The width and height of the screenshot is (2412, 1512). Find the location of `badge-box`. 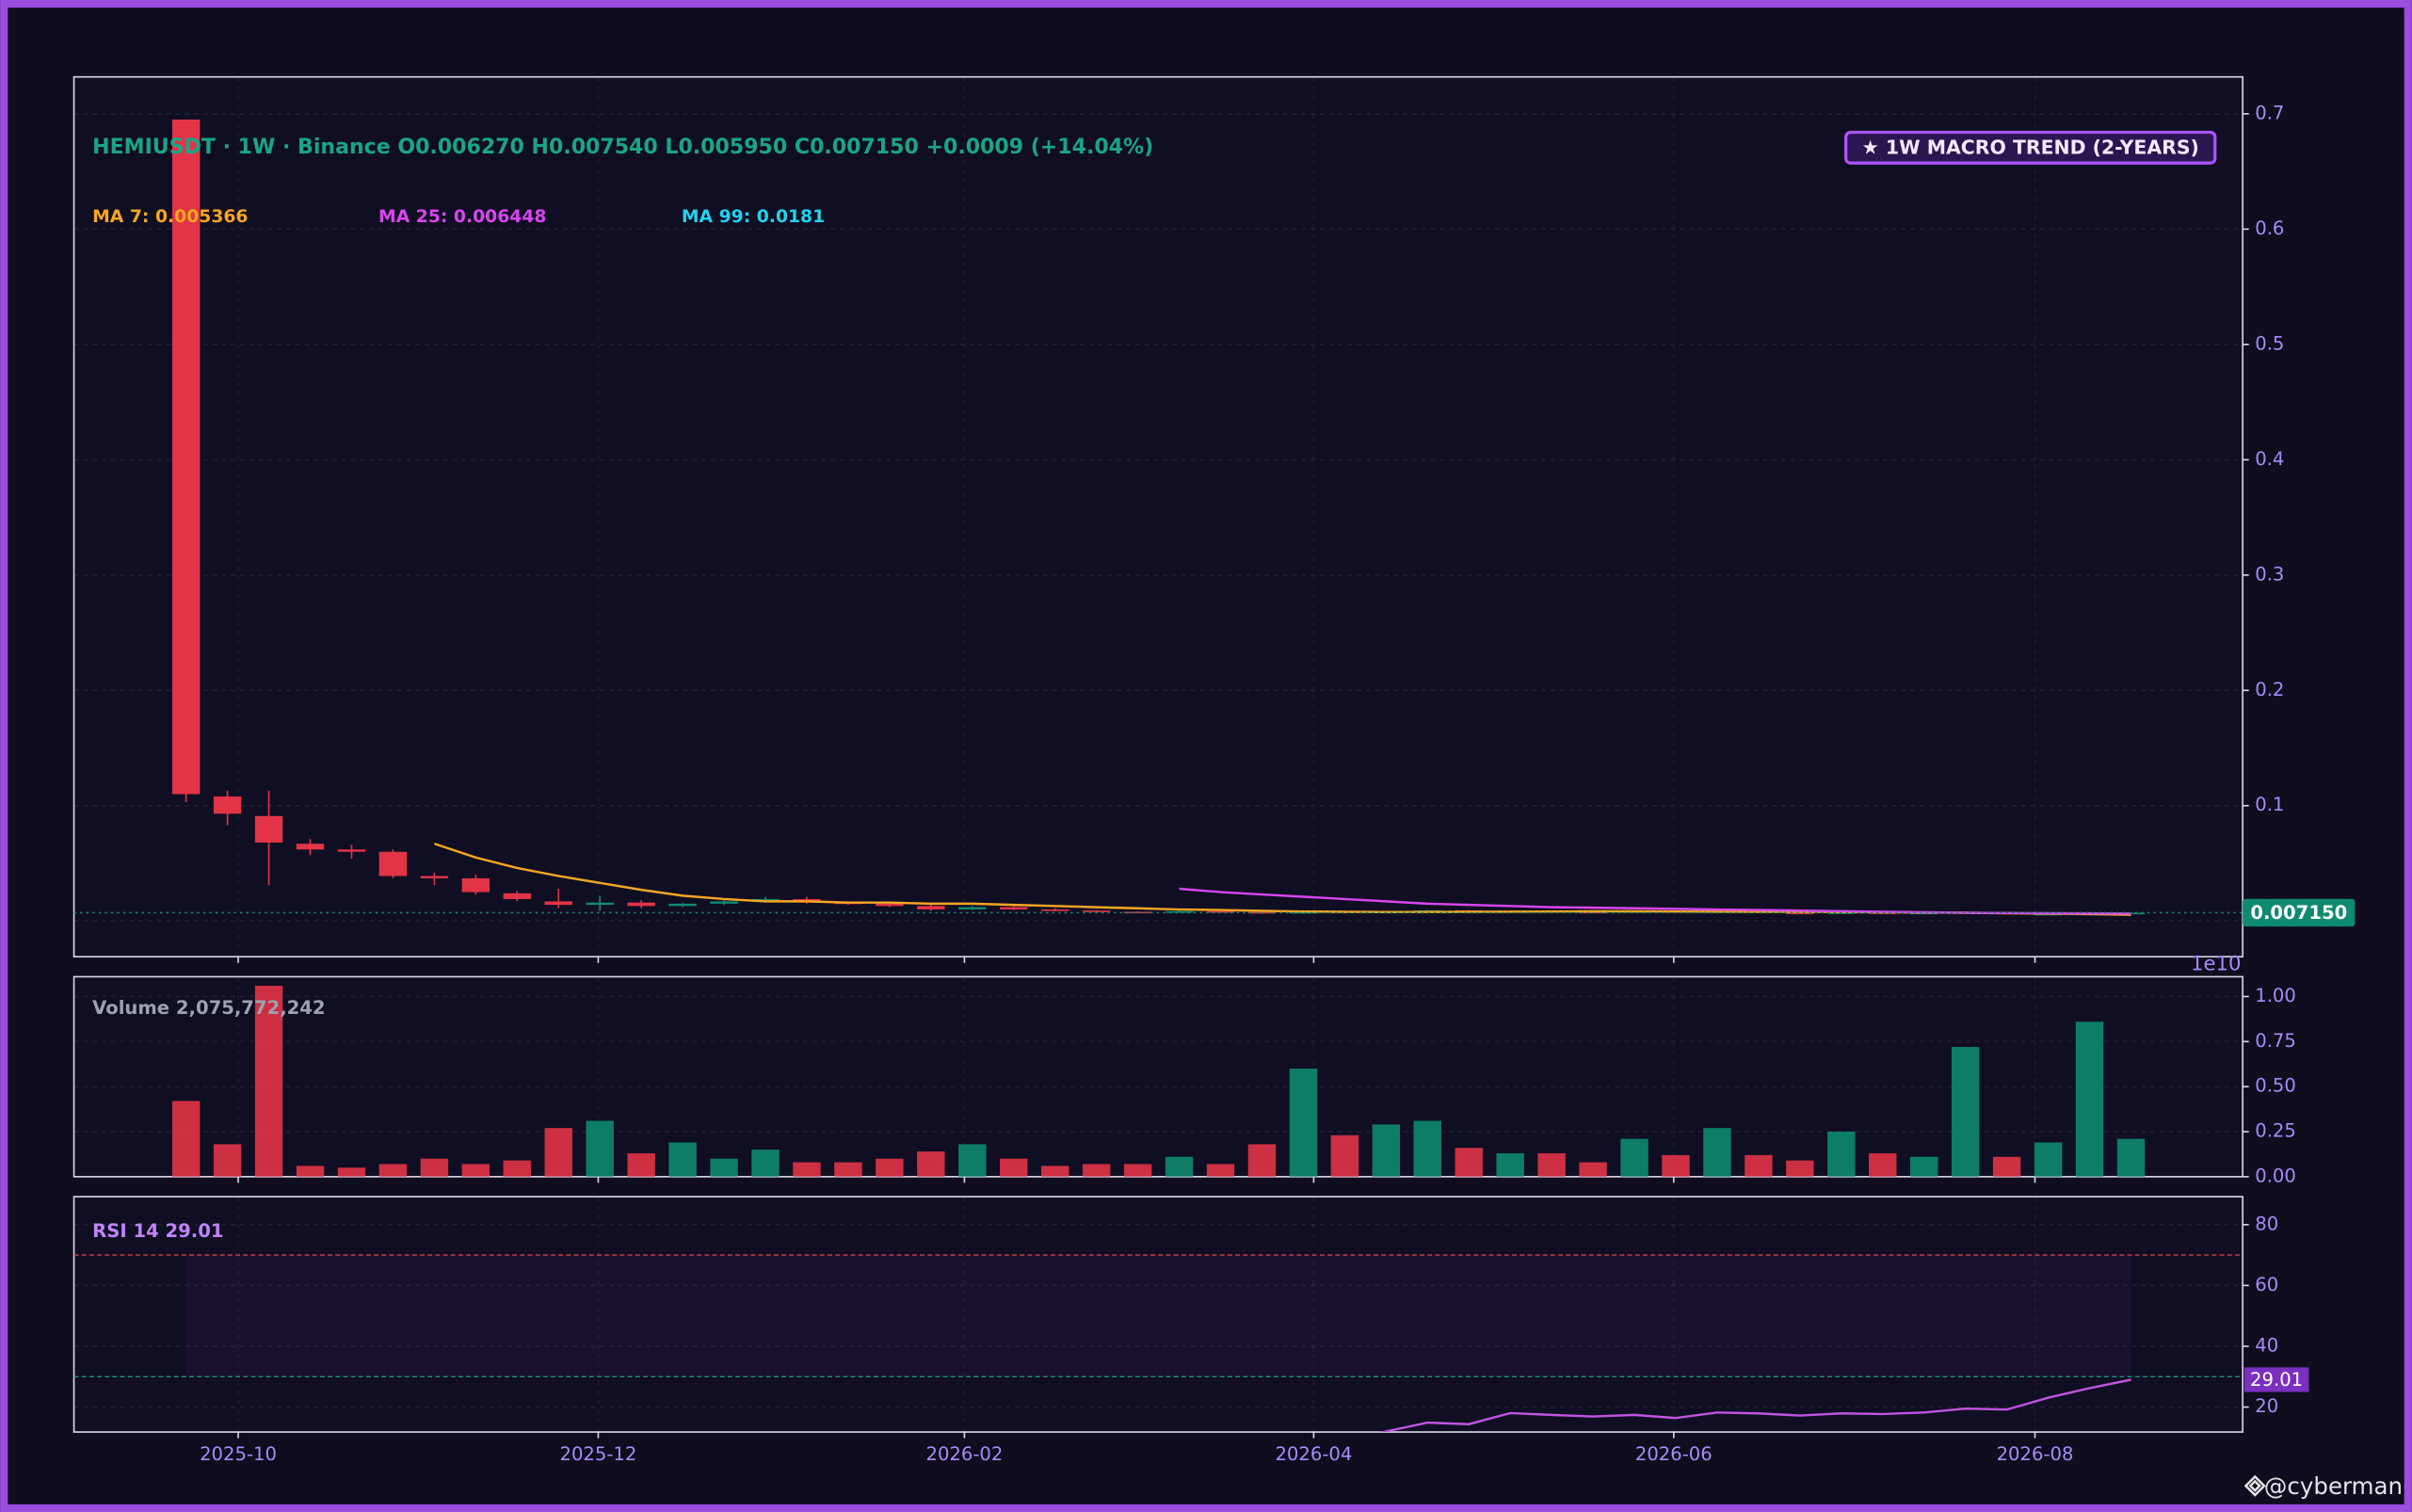

badge-box is located at coordinates (2031, 147).